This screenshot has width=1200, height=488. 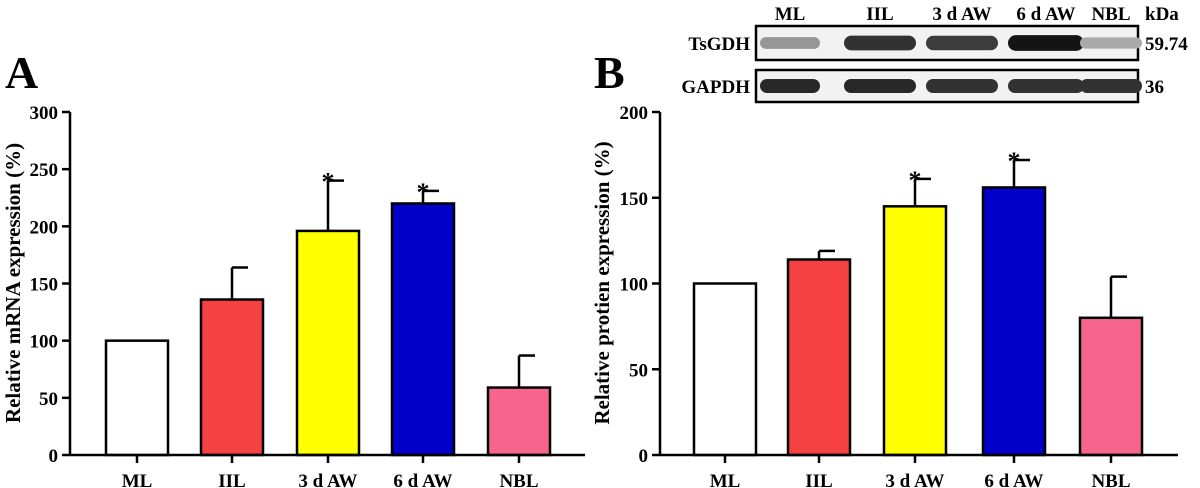 I want to click on y-tick-label: 250, so click(x=44, y=170).